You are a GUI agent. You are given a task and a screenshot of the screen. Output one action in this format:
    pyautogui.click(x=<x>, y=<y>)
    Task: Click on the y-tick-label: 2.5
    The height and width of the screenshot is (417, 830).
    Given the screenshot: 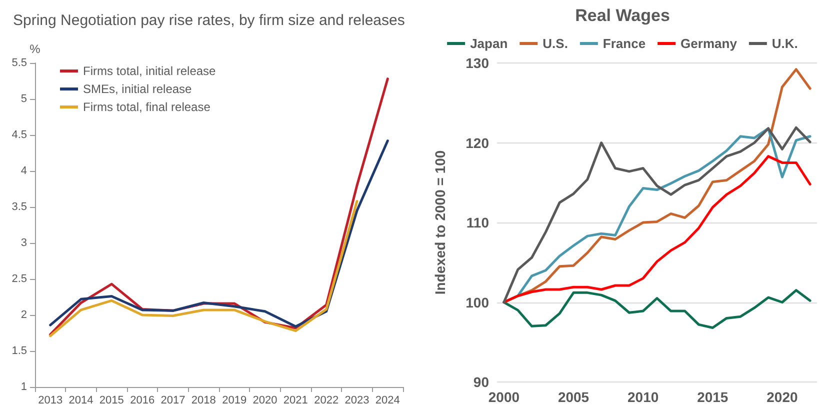 What is the action you would take?
    pyautogui.click(x=19, y=279)
    